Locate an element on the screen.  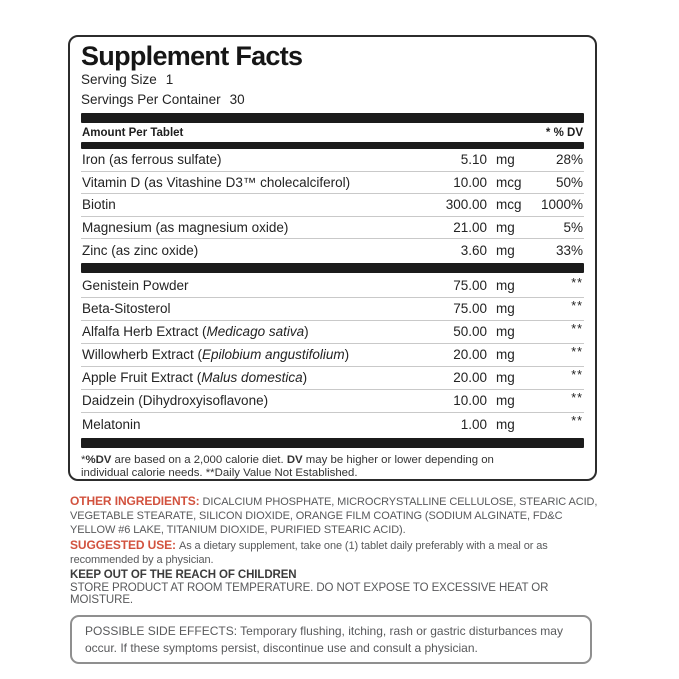
serving-size-label: Serving Size is located at coordinates (119, 79).